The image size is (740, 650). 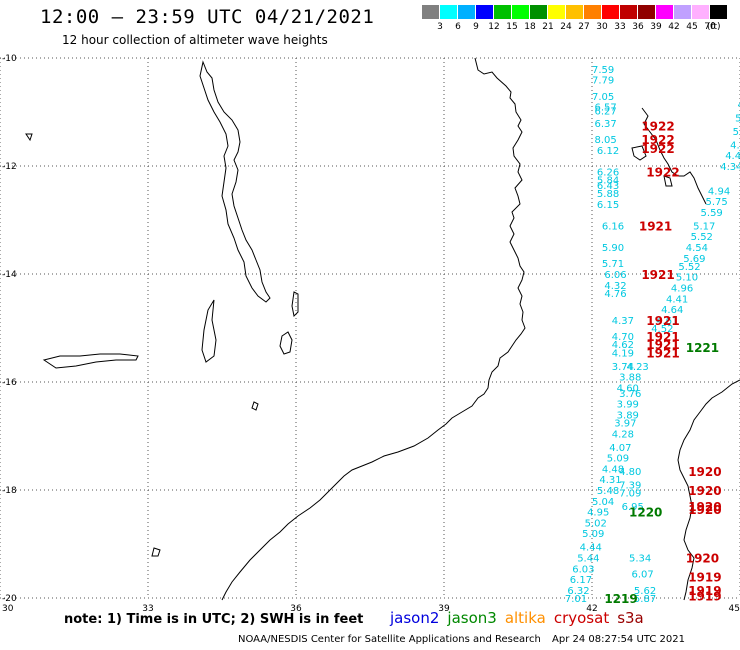 What do you see at coordinates (623, 353) in the screenshot?
I see `swh-value: 4.19` at bounding box center [623, 353].